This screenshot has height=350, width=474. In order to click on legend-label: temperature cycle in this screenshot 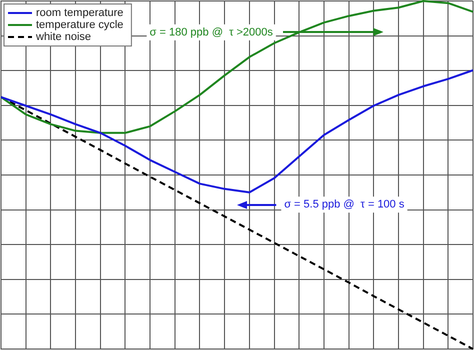, I will do `click(80, 25)`.